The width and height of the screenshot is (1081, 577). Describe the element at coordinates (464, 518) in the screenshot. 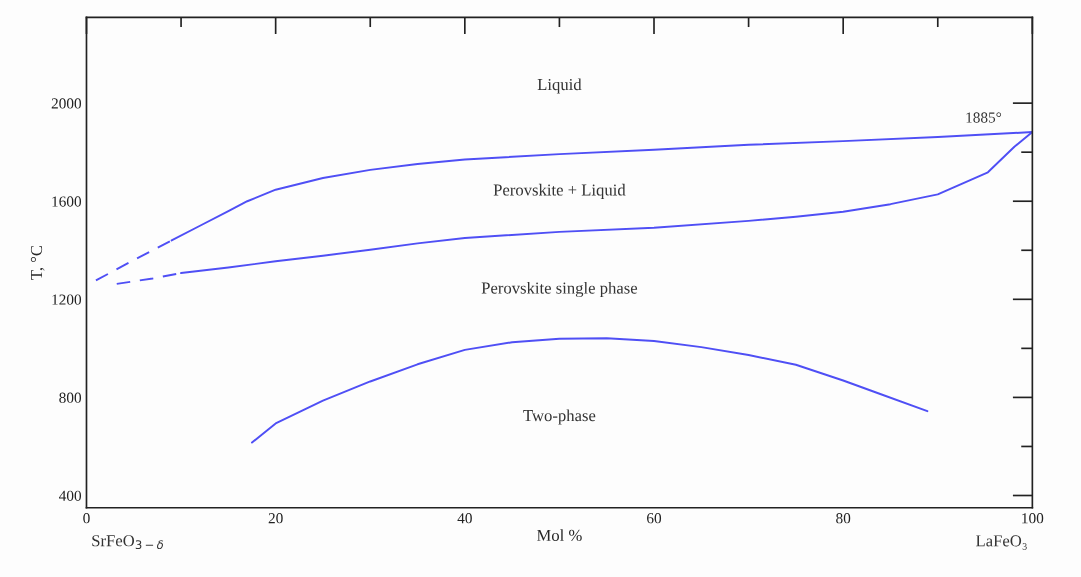

I see `x-tick-label: 40` at that location.